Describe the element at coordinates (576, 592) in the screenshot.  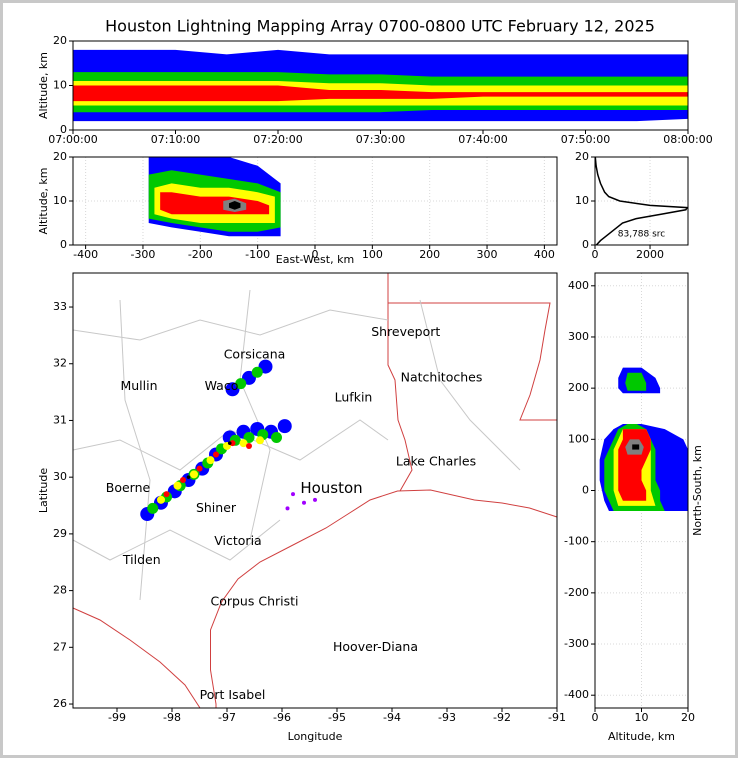
I see `y-tick-label: -200` at that location.